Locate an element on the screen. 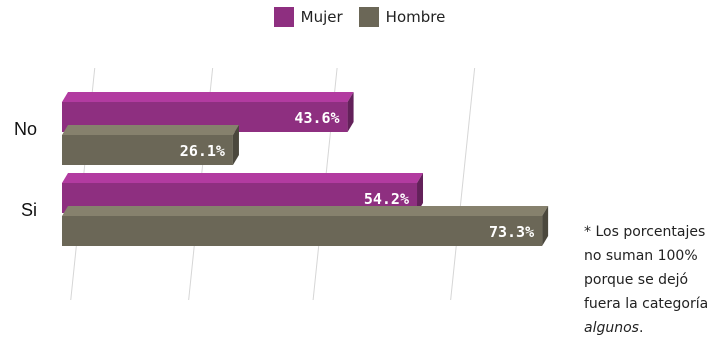 The image size is (719, 340). bar-si-hombre-value-label: 73.3% is located at coordinates (511, 232).